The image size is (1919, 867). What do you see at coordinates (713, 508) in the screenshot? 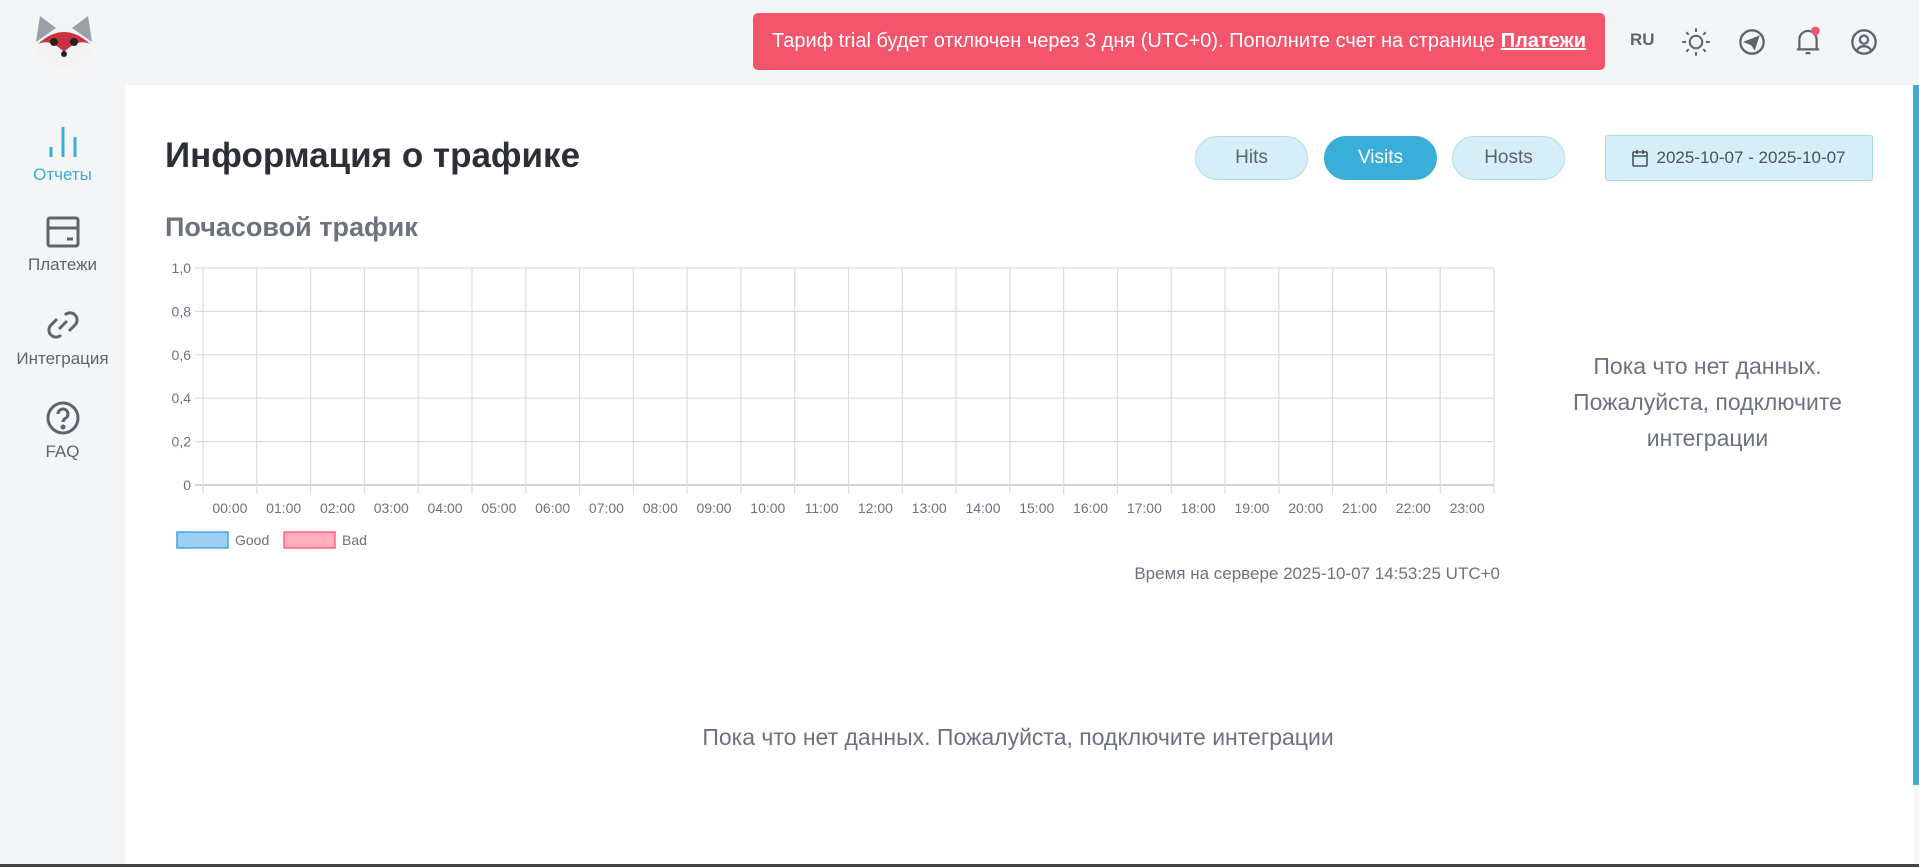
I see `x-tick-label: 09:00` at bounding box center [713, 508].